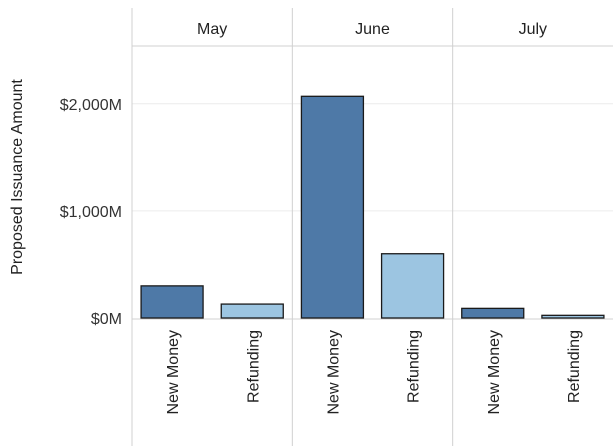 This screenshot has width=613, height=446. I want to click on panel-header-june: June, so click(372, 29).